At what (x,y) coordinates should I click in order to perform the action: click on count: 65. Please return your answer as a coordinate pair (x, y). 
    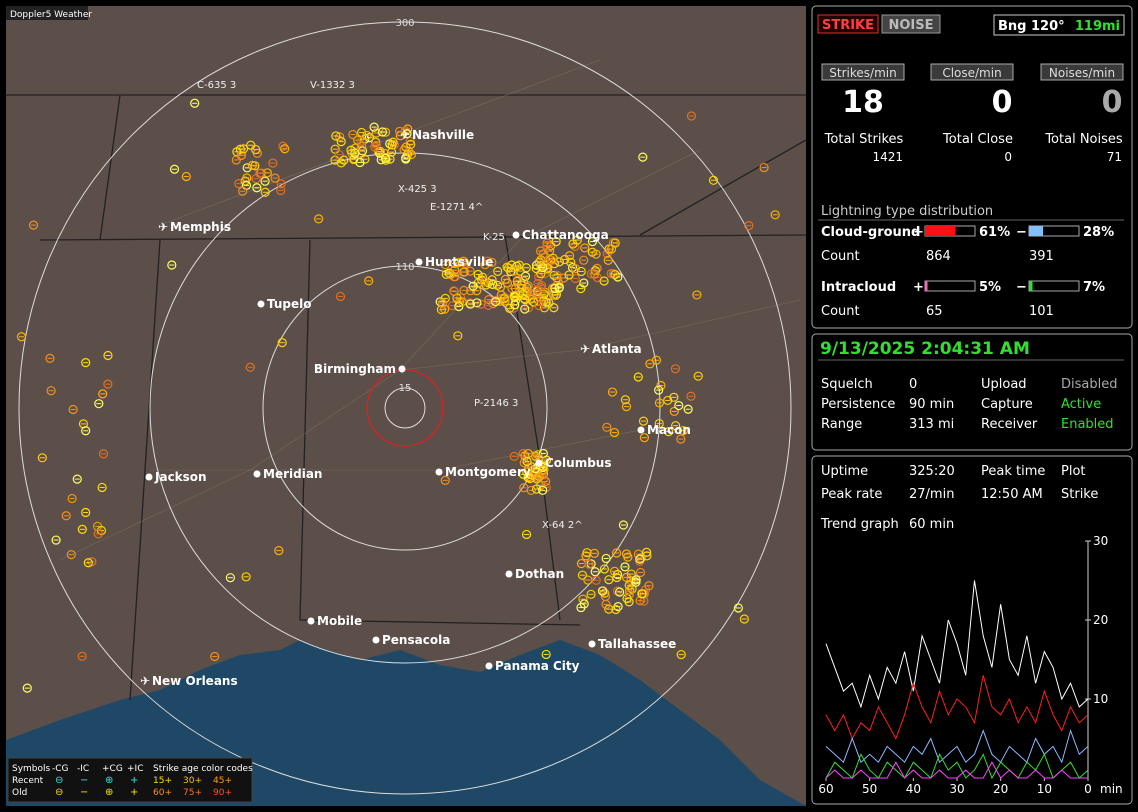
    Looking at the image, I should click on (934, 311).